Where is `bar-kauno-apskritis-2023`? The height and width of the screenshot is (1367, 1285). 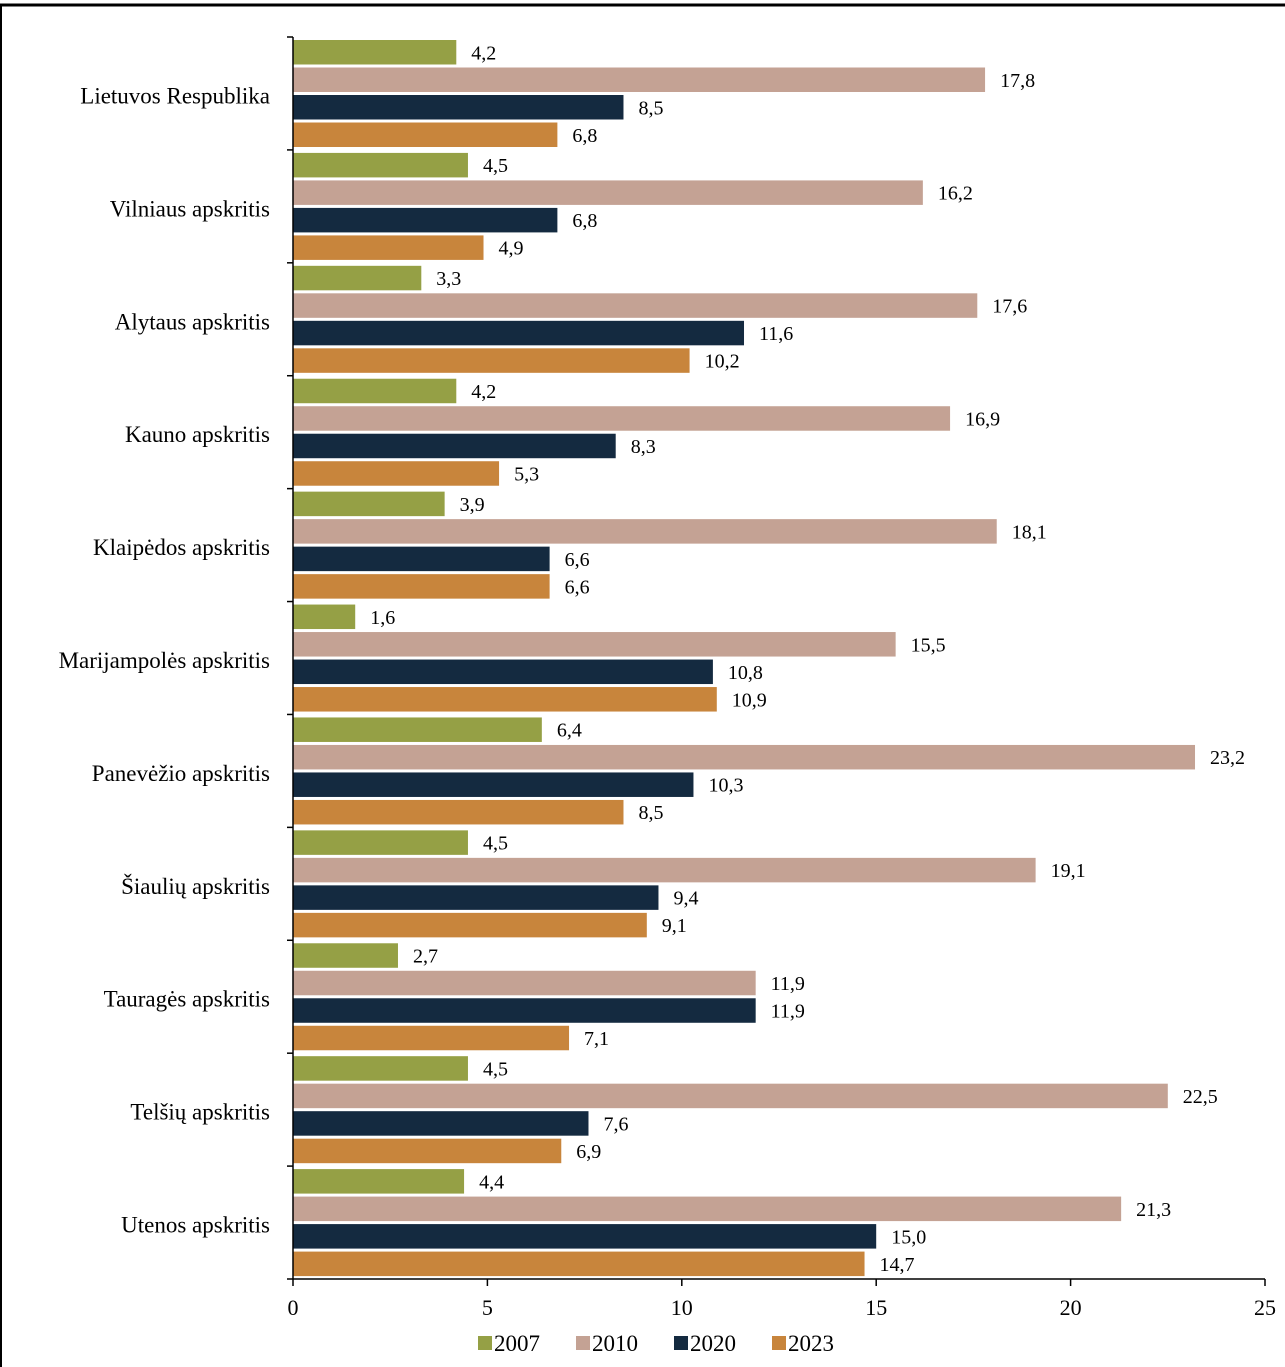 bar-kauno-apskritis-2023 is located at coordinates (396, 473).